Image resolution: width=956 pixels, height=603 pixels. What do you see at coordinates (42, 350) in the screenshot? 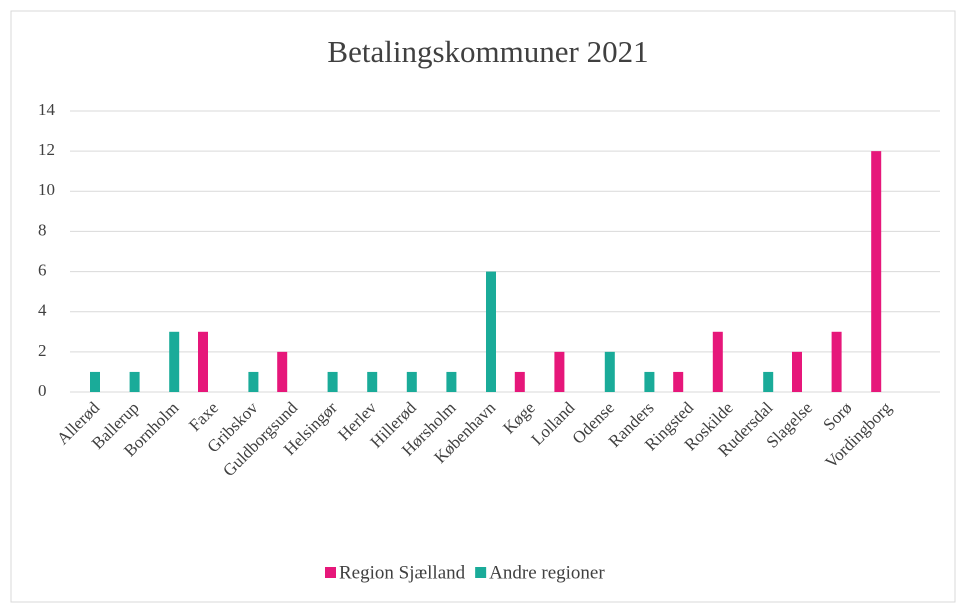
I see `y-tick-label: 2` at bounding box center [42, 350].